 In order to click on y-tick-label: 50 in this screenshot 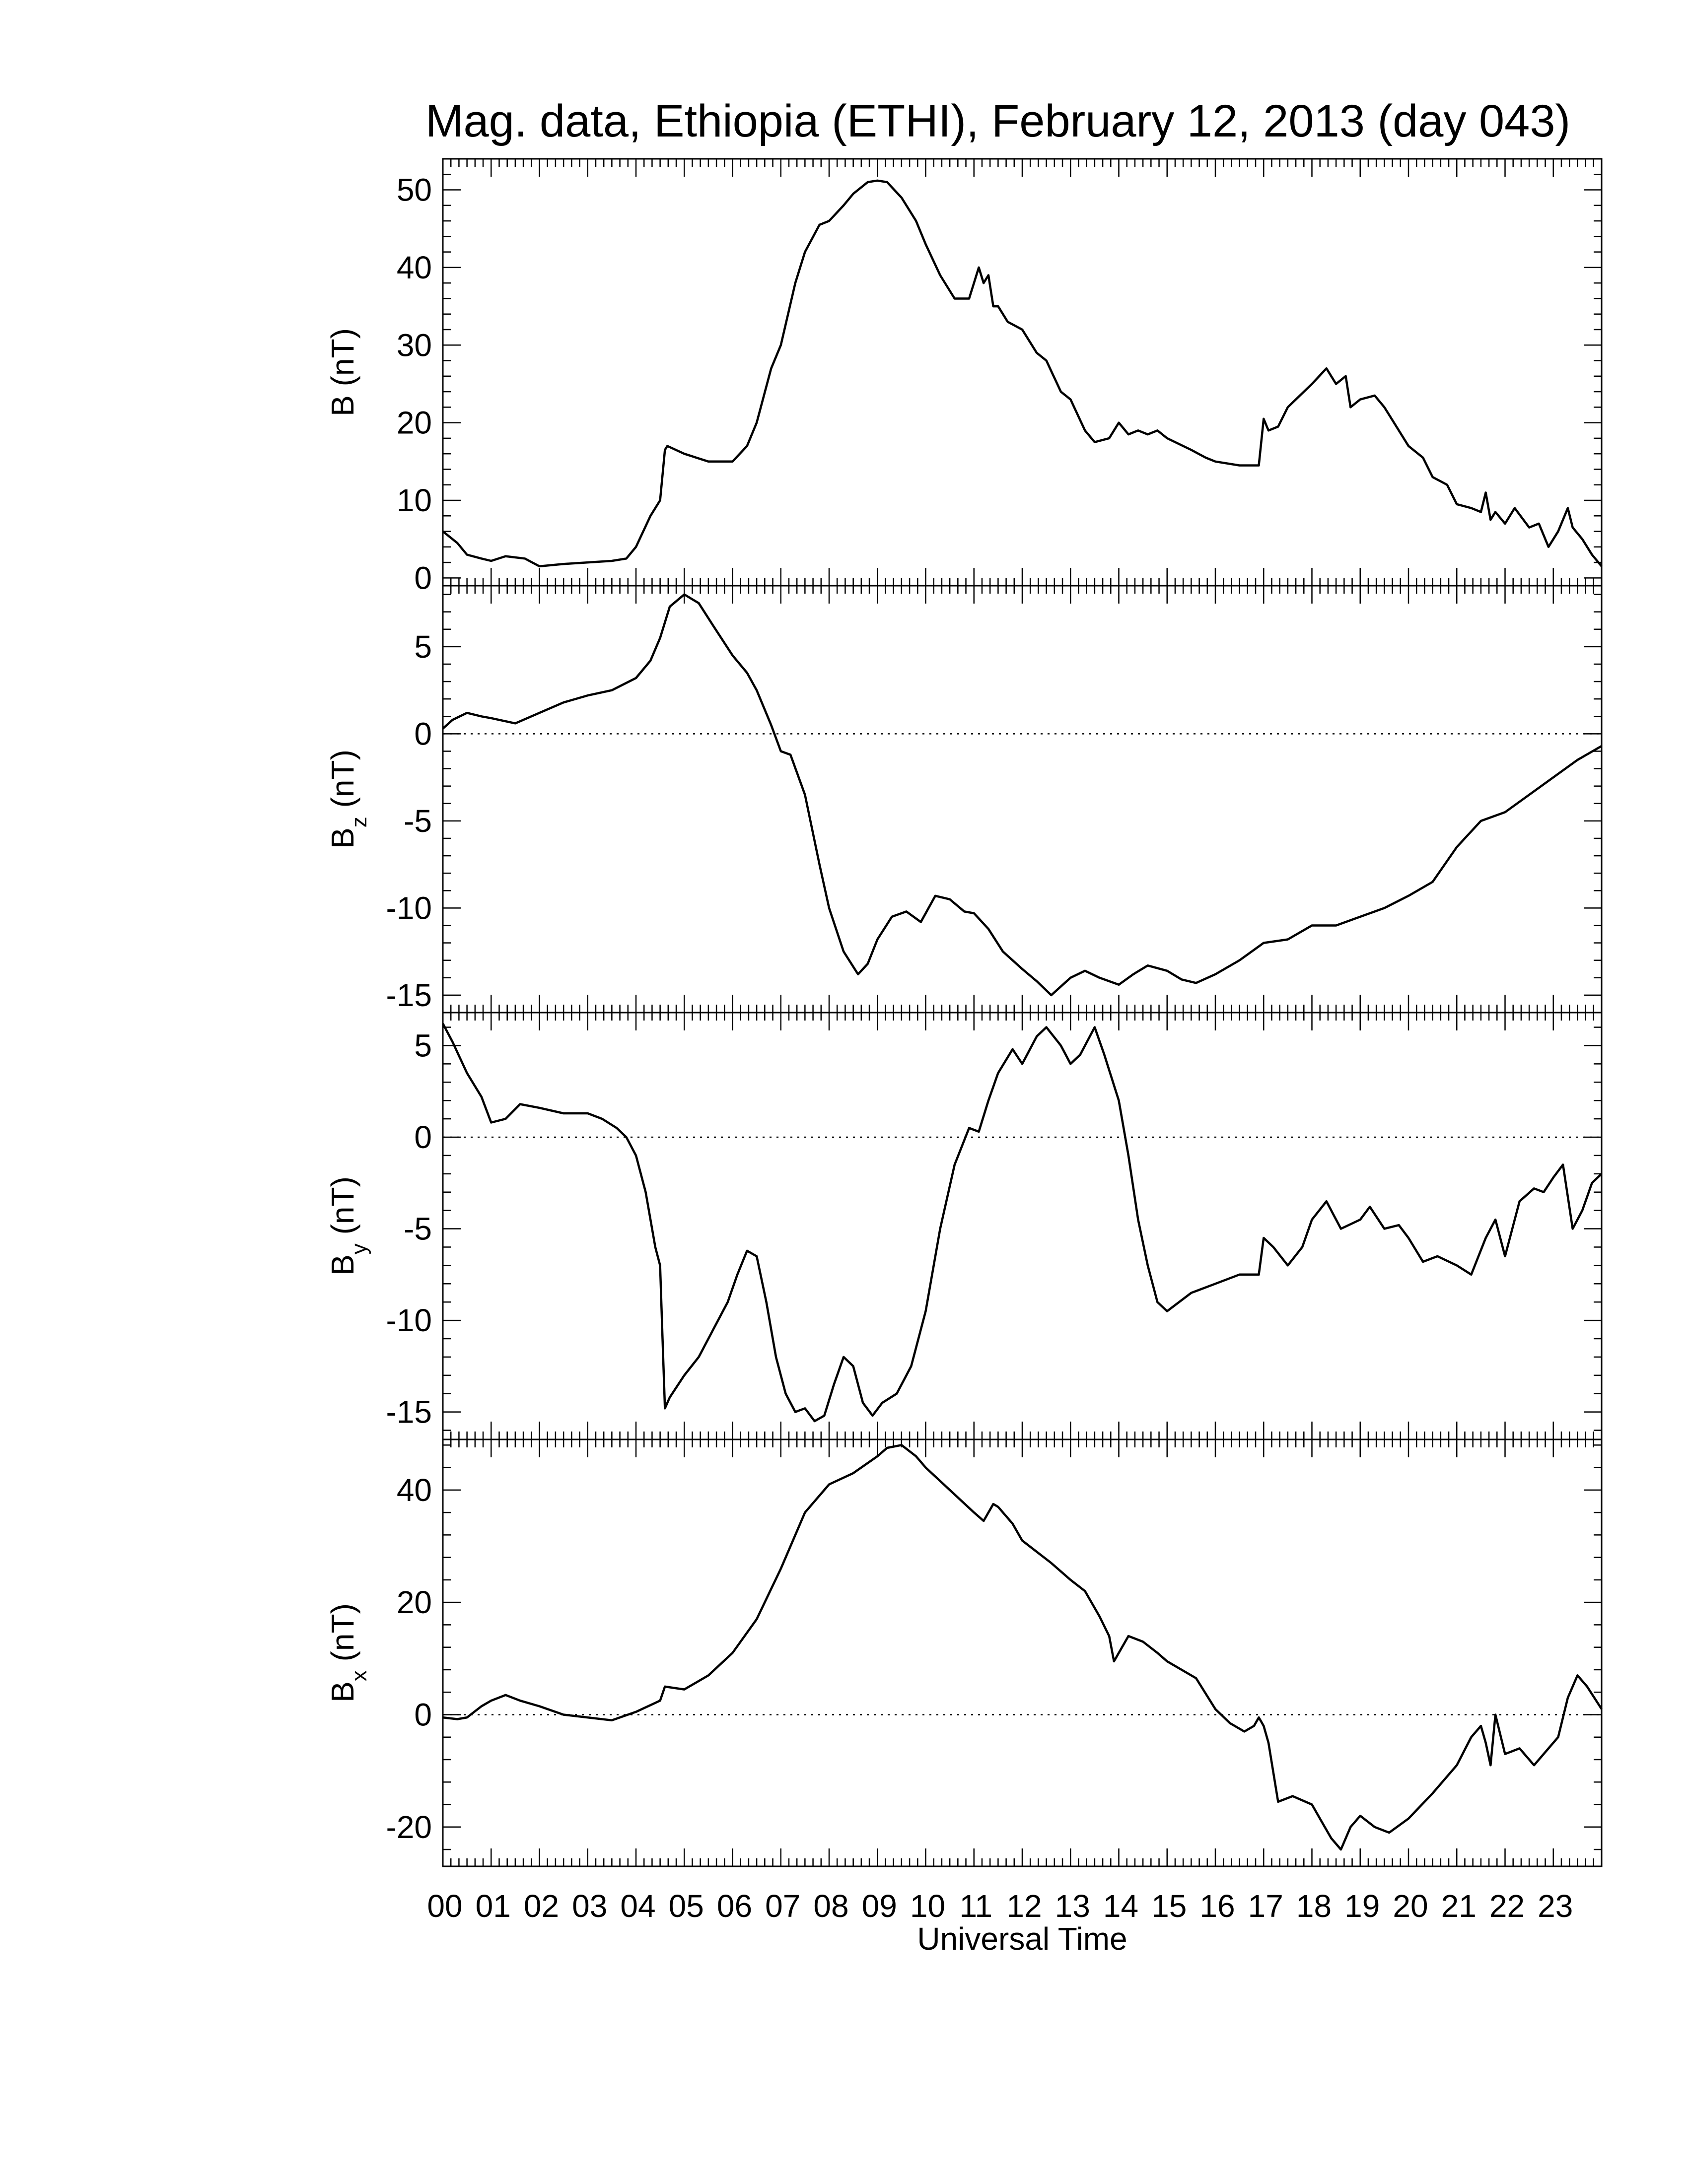, I will do `click(414, 190)`.